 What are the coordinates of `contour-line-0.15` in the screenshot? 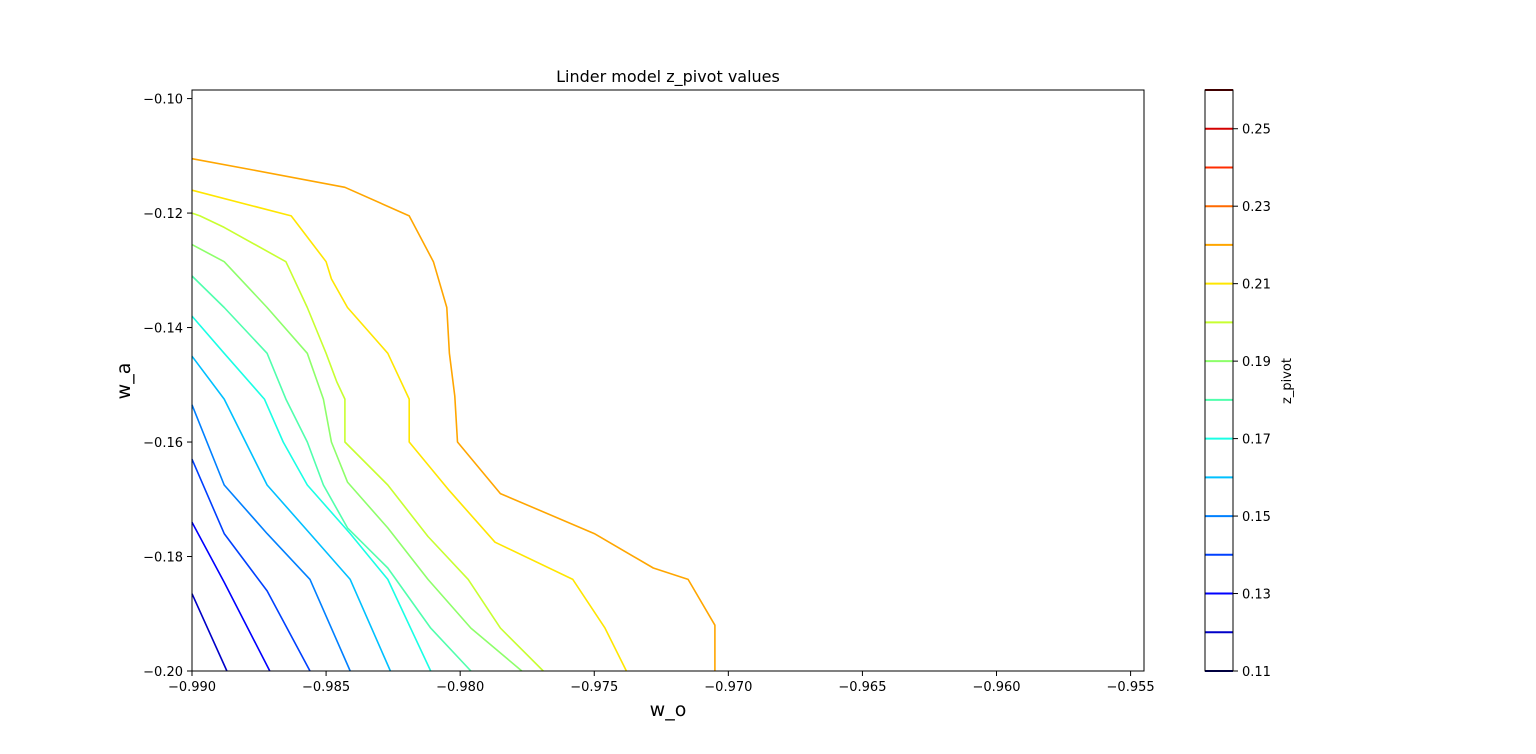 It's located at (271, 538).